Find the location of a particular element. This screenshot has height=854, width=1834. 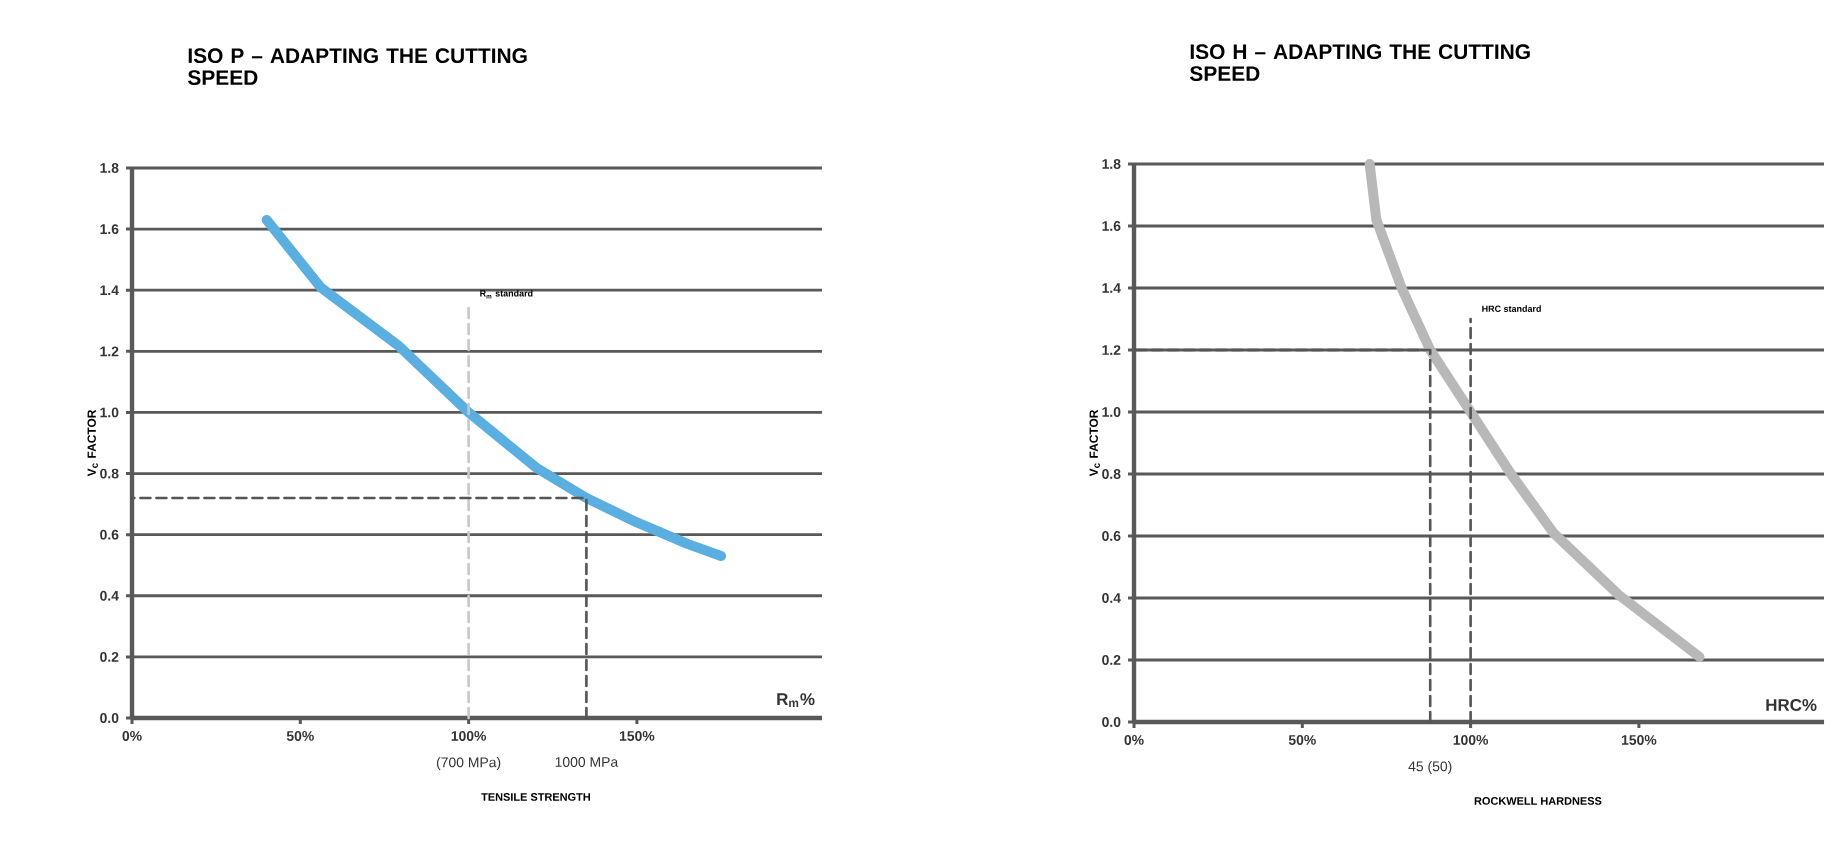

chart-title: ISO P – ADAPTING THE CUTTING SPEED is located at coordinates (357, 67).